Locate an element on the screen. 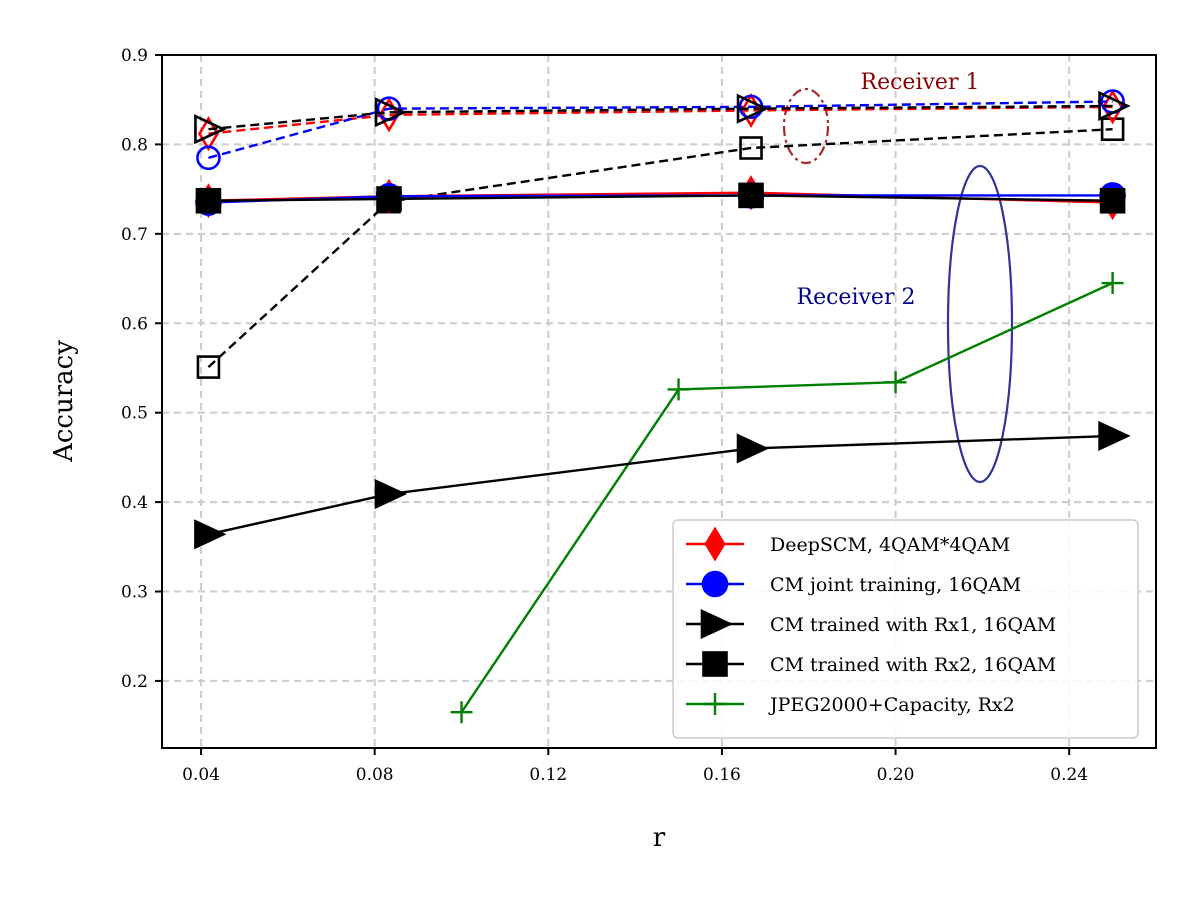 Image resolution: width=1200 pixels, height=900 pixels. legend-label: JPEG2000+Capacity, Rx2 is located at coordinates (891, 705).